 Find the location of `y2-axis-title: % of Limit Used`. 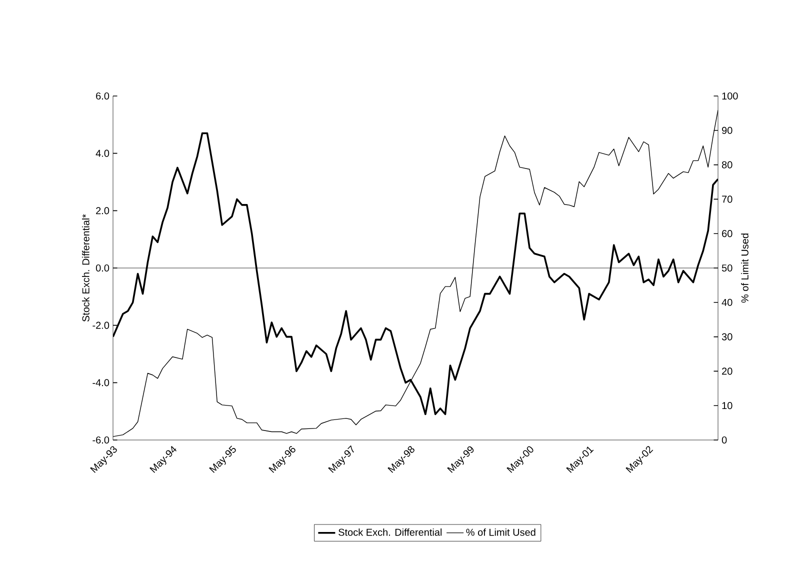

y2-axis-title: % of Limit Used is located at coordinates (744, 268).